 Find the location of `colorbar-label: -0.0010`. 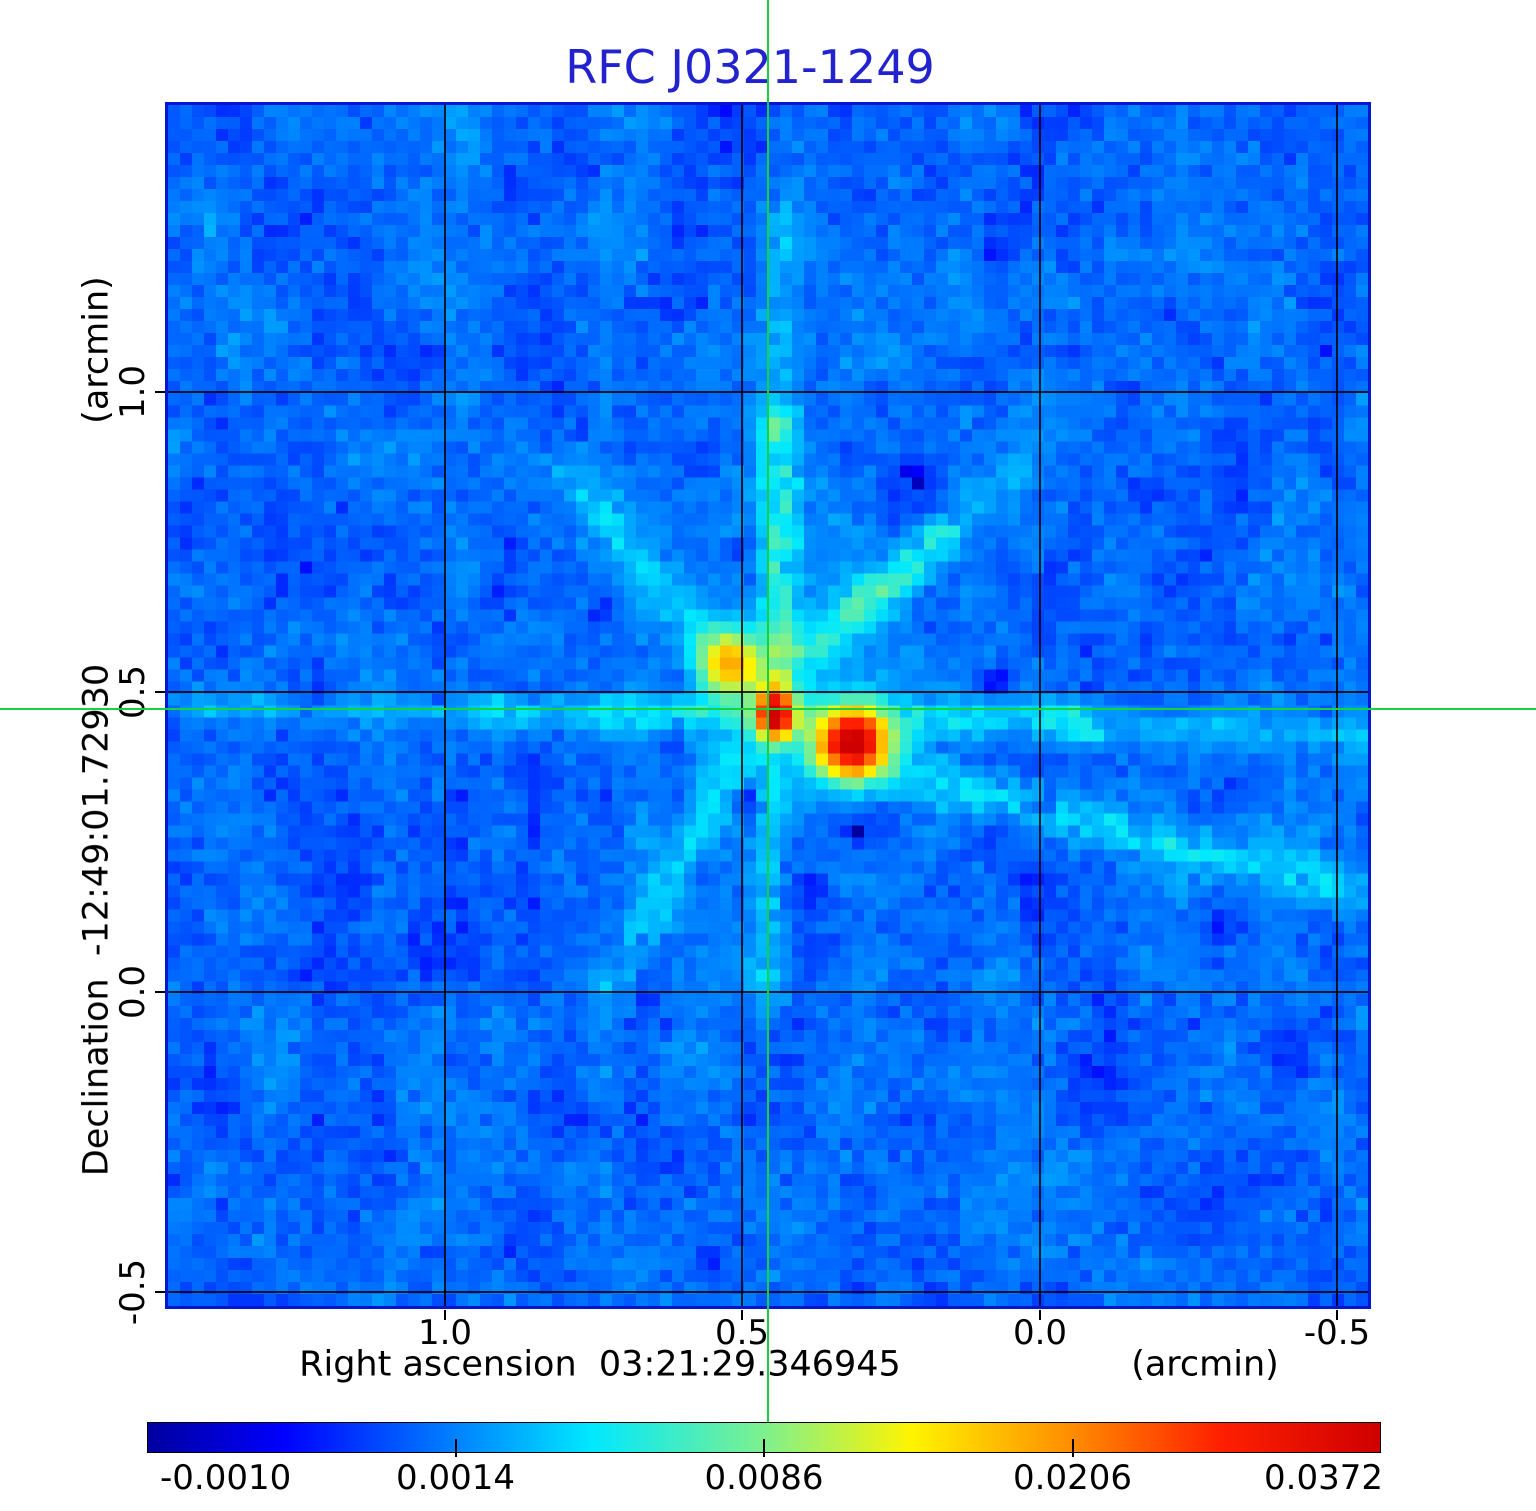

colorbar-label: -0.0010 is located at coordinates (226, 1478).